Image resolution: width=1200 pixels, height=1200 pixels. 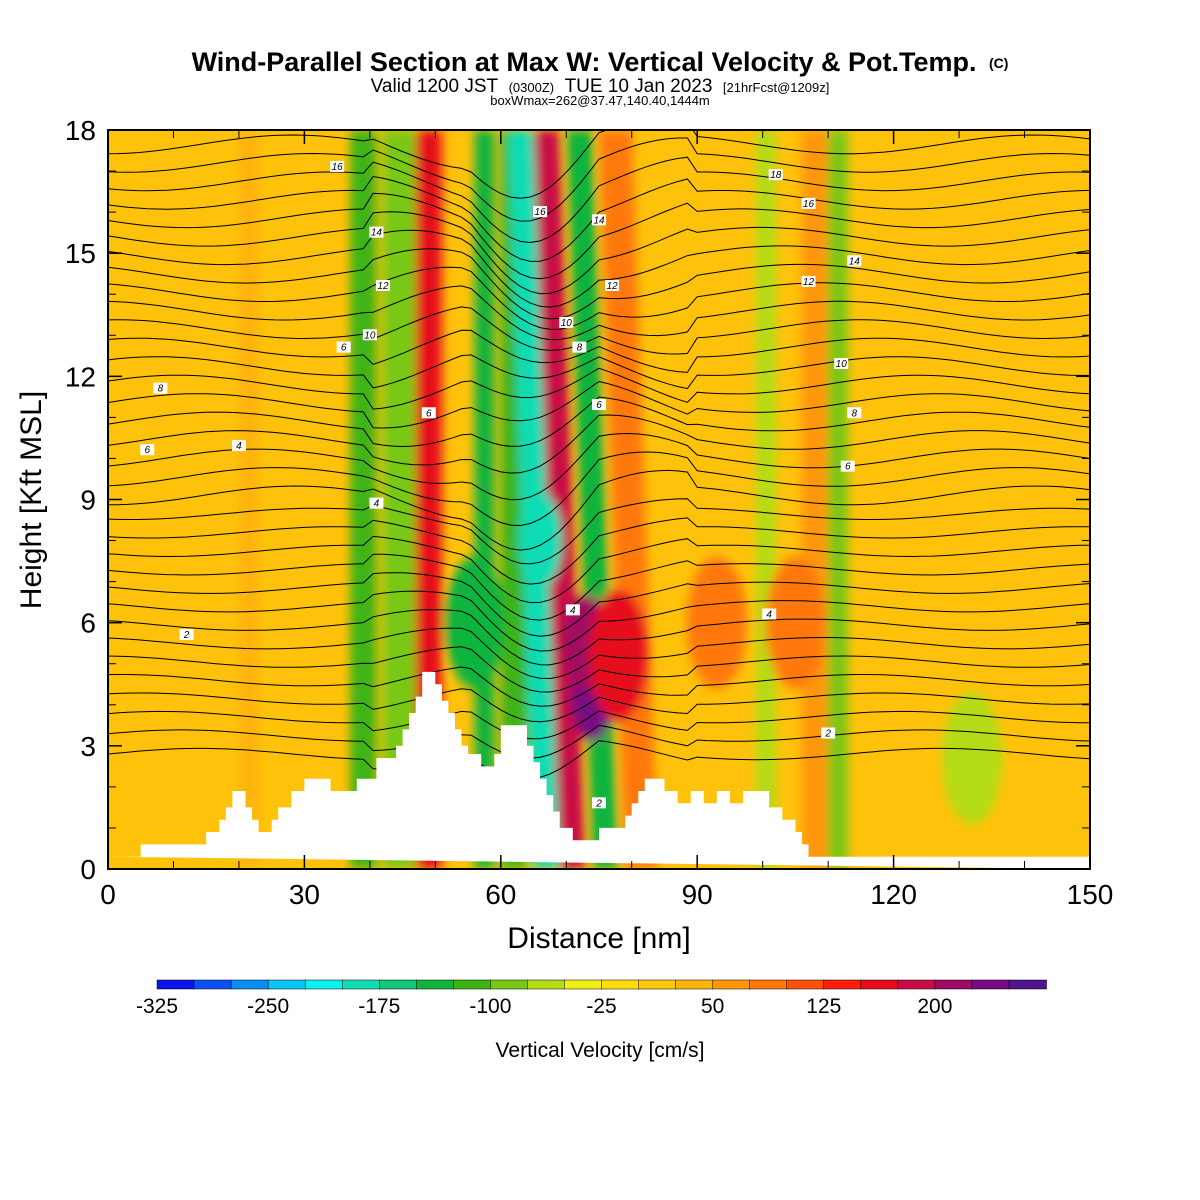 What do you see at coordinates (712, 1006) in the screenshot?
I see `colorbar-tick-label: 50` at bounding box center [712, 1006].